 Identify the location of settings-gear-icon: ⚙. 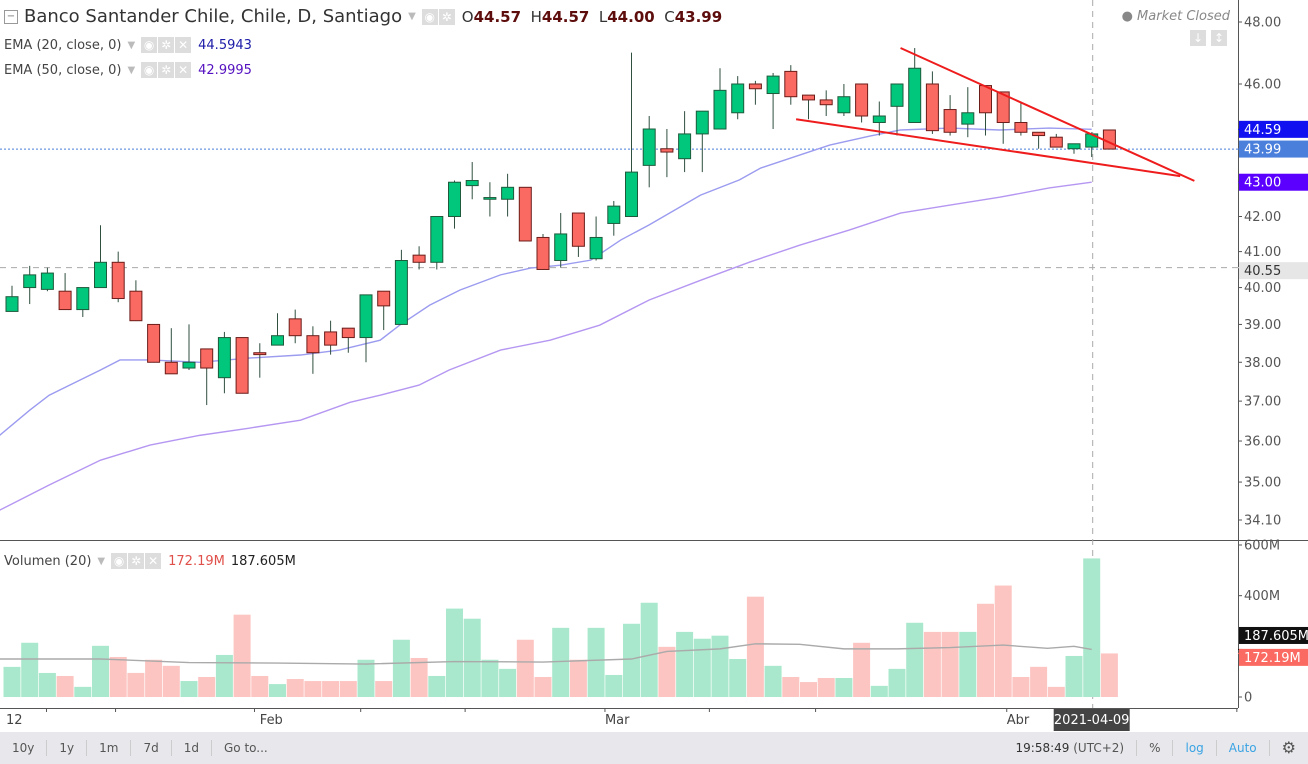
(1288, 747).